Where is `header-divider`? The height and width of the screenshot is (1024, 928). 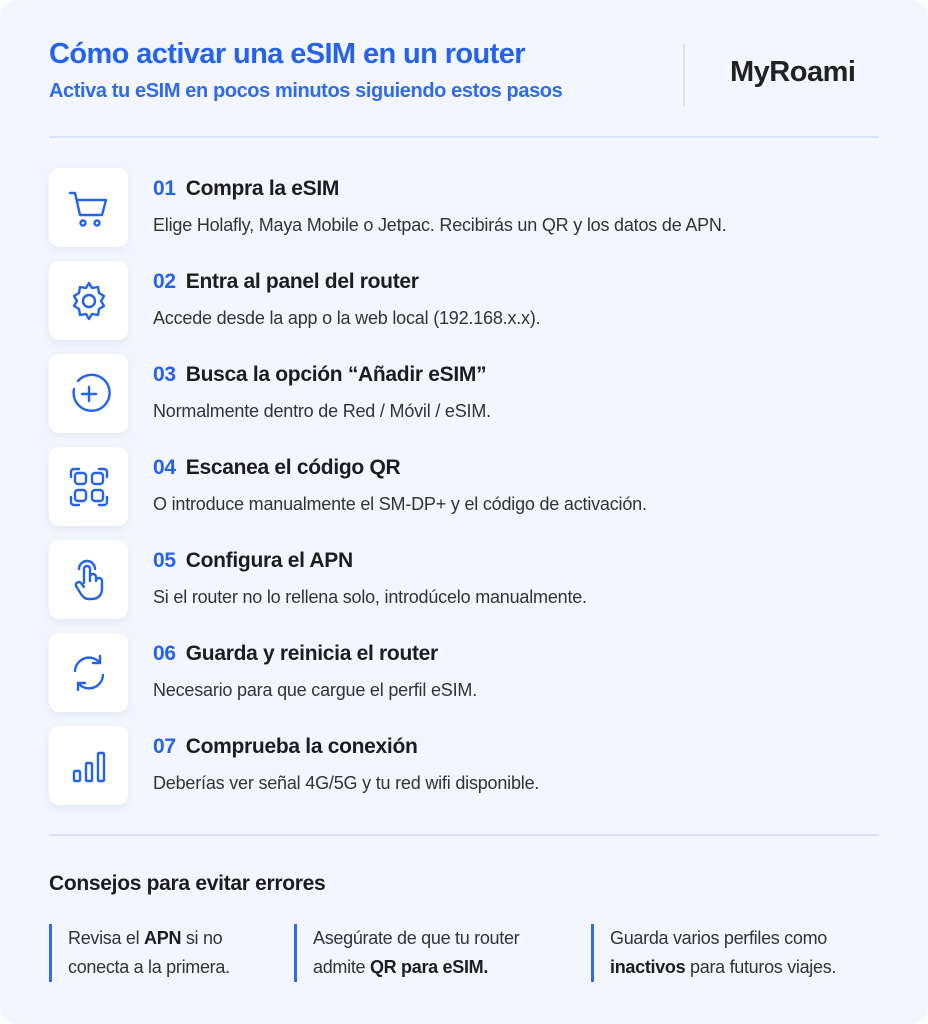 header-divider is located at coordinates (684, 75).